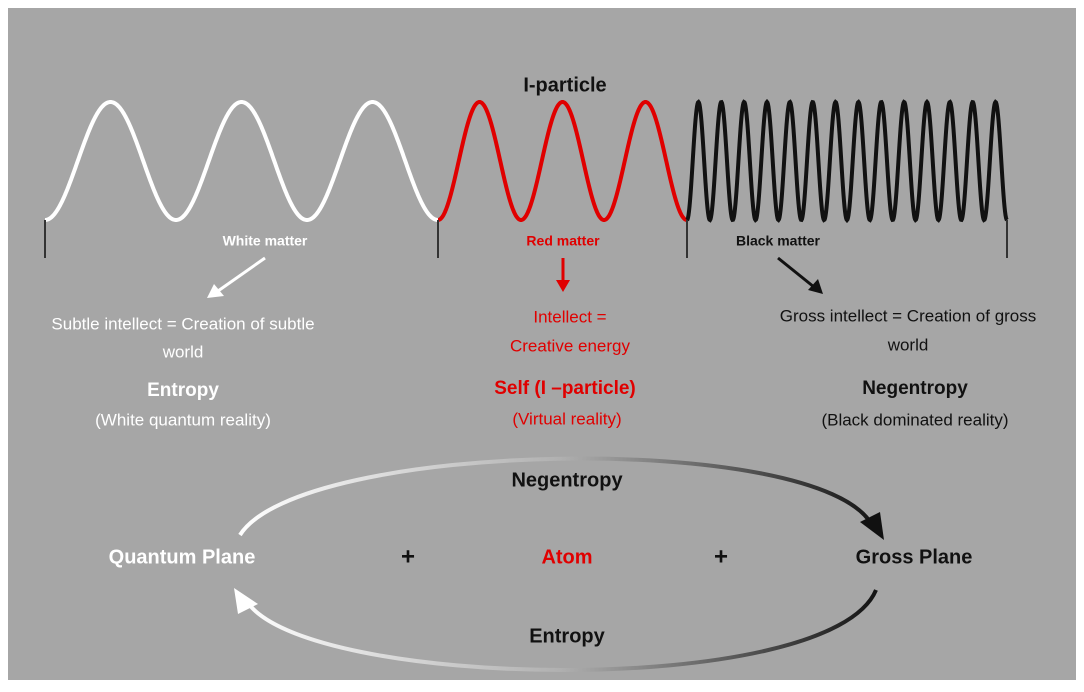 The width and height of the screenshot is (1084, 692). Describe the element at coordinates (569, 316) in the screenshot. I see `intellect: Intellect =` at that location.